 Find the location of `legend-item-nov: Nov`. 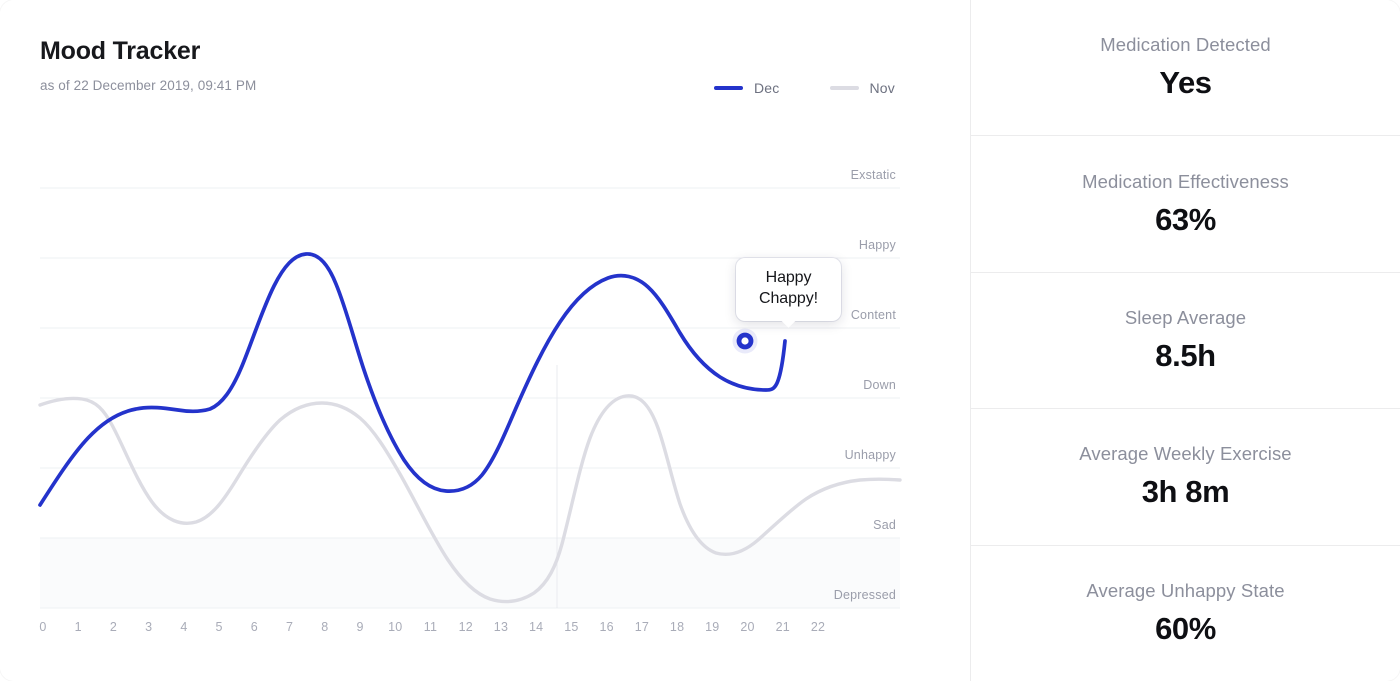

legend-item-nov: Nov is located at coordinates (862, 88).